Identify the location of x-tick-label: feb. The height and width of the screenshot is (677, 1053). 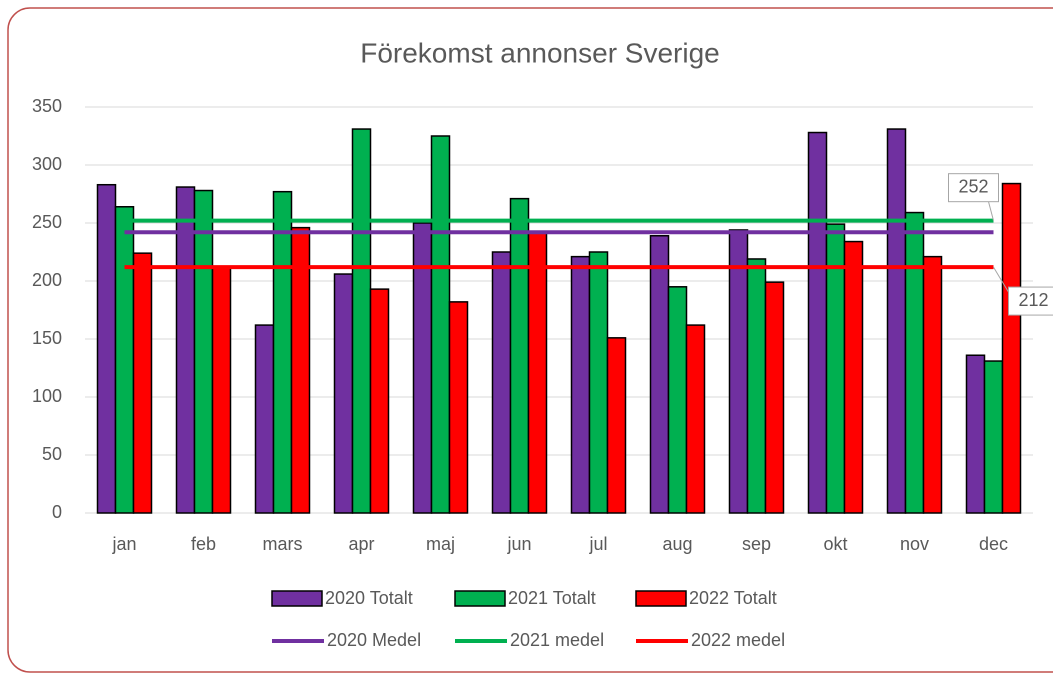
(203, 544).